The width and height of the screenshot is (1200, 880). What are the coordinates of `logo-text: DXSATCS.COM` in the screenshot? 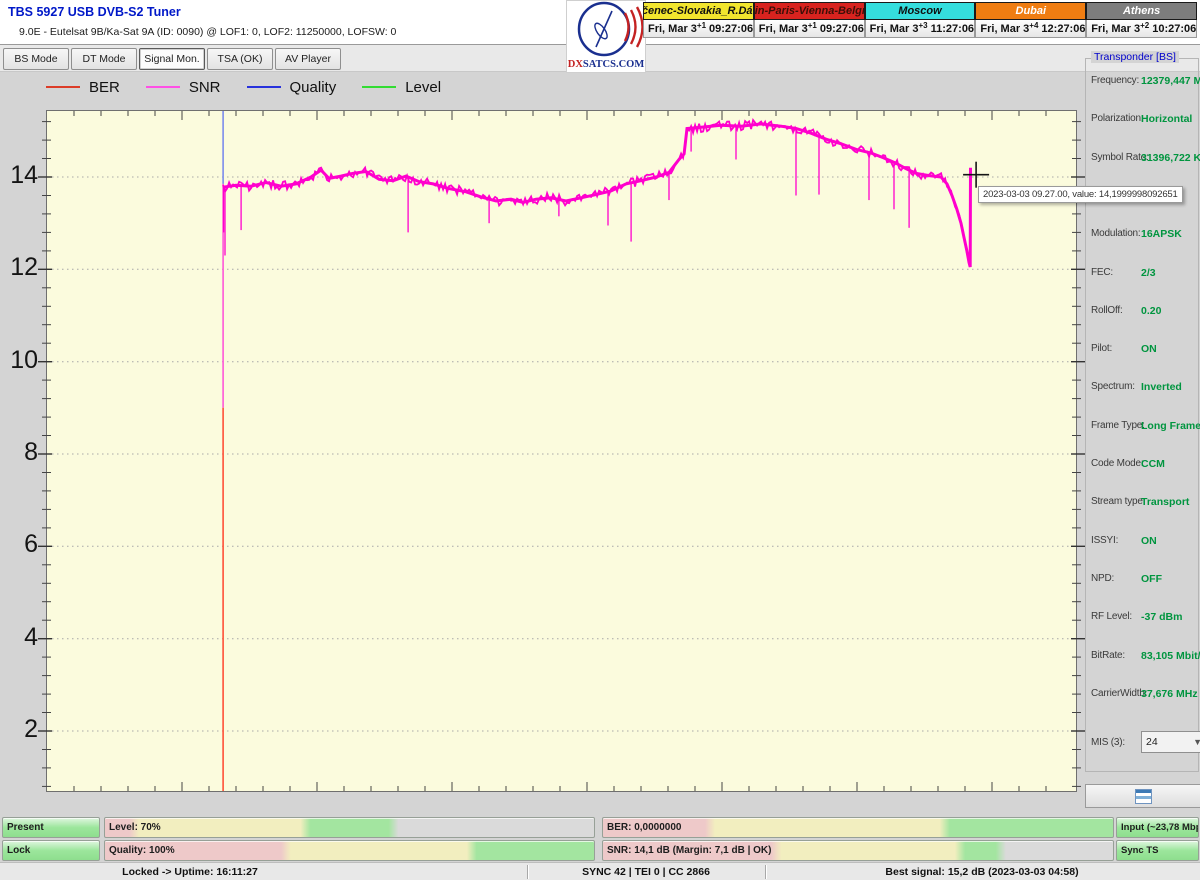 It's located at (606, 64).